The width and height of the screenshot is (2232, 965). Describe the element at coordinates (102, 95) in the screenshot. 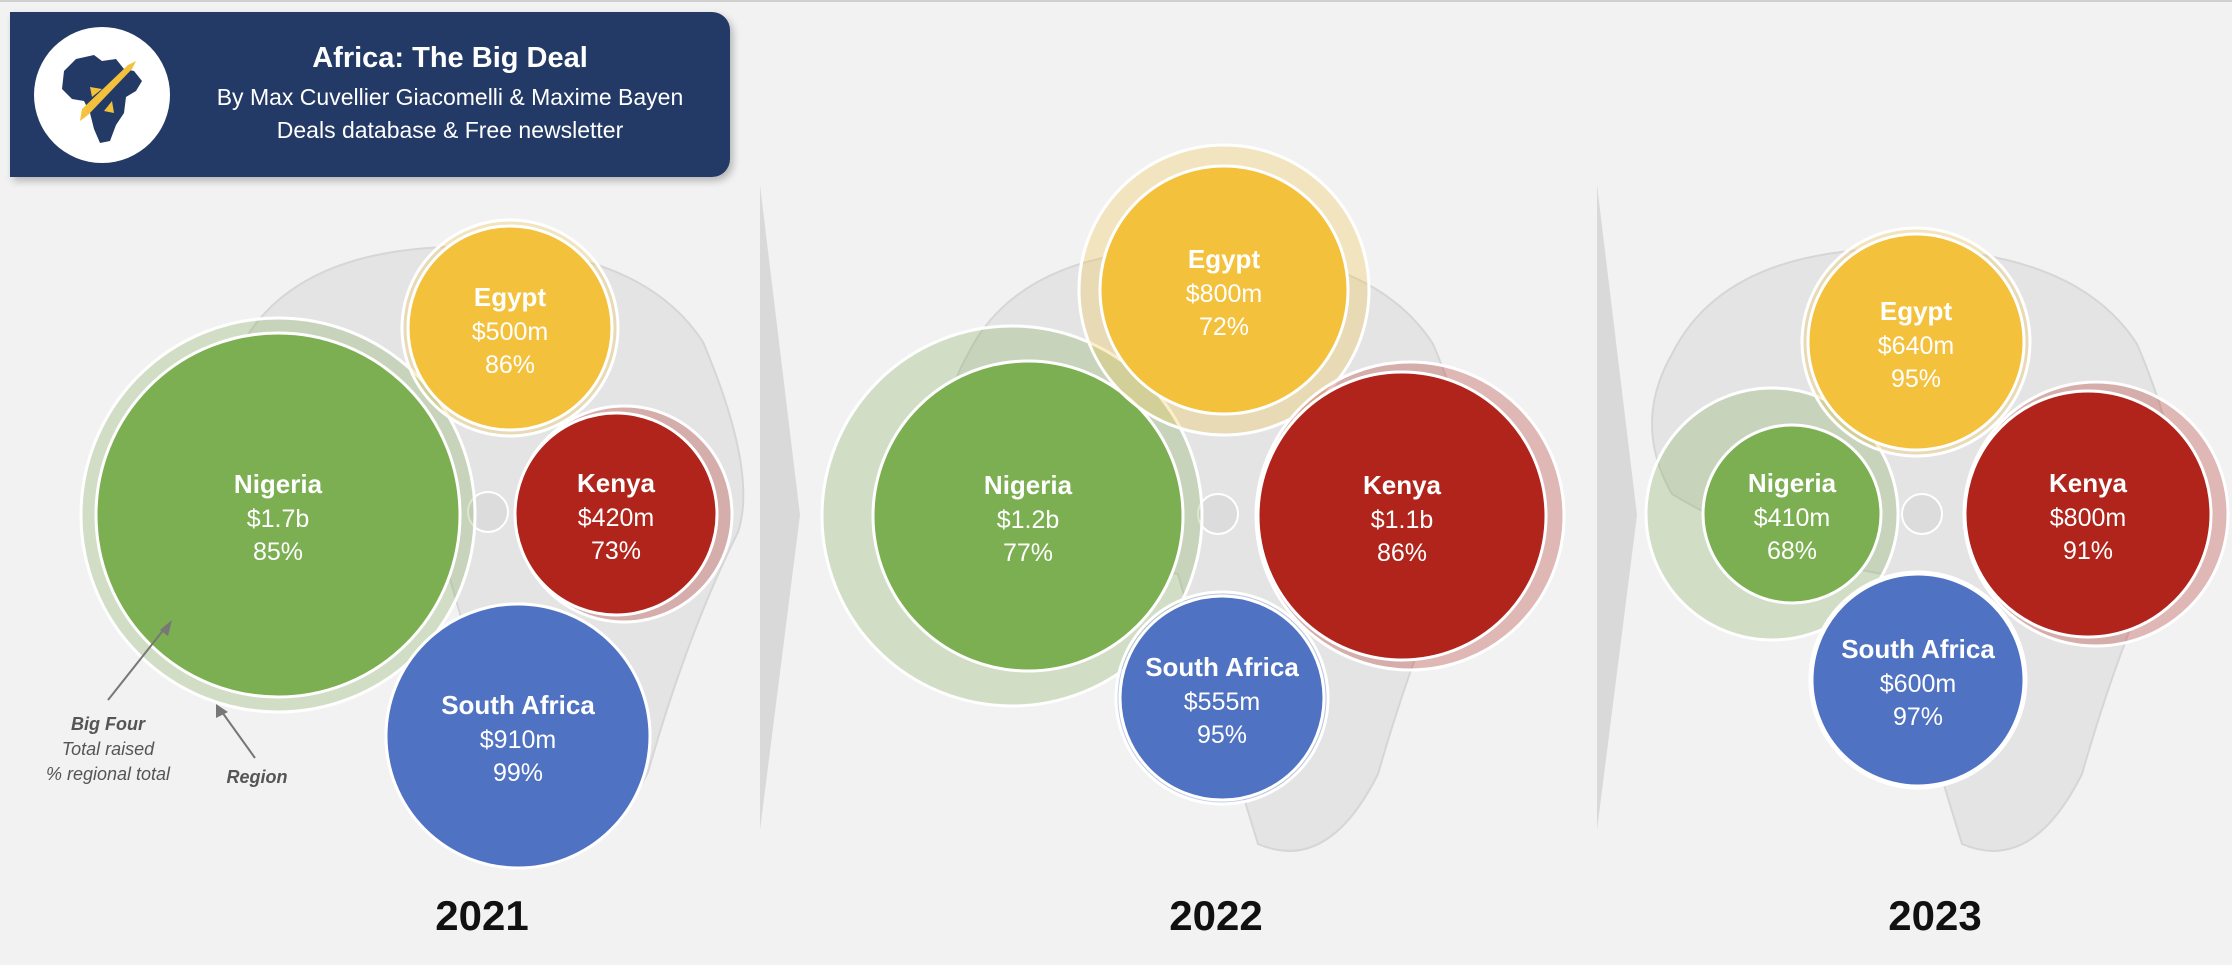

I see `africa-rocket-logo` at that location.